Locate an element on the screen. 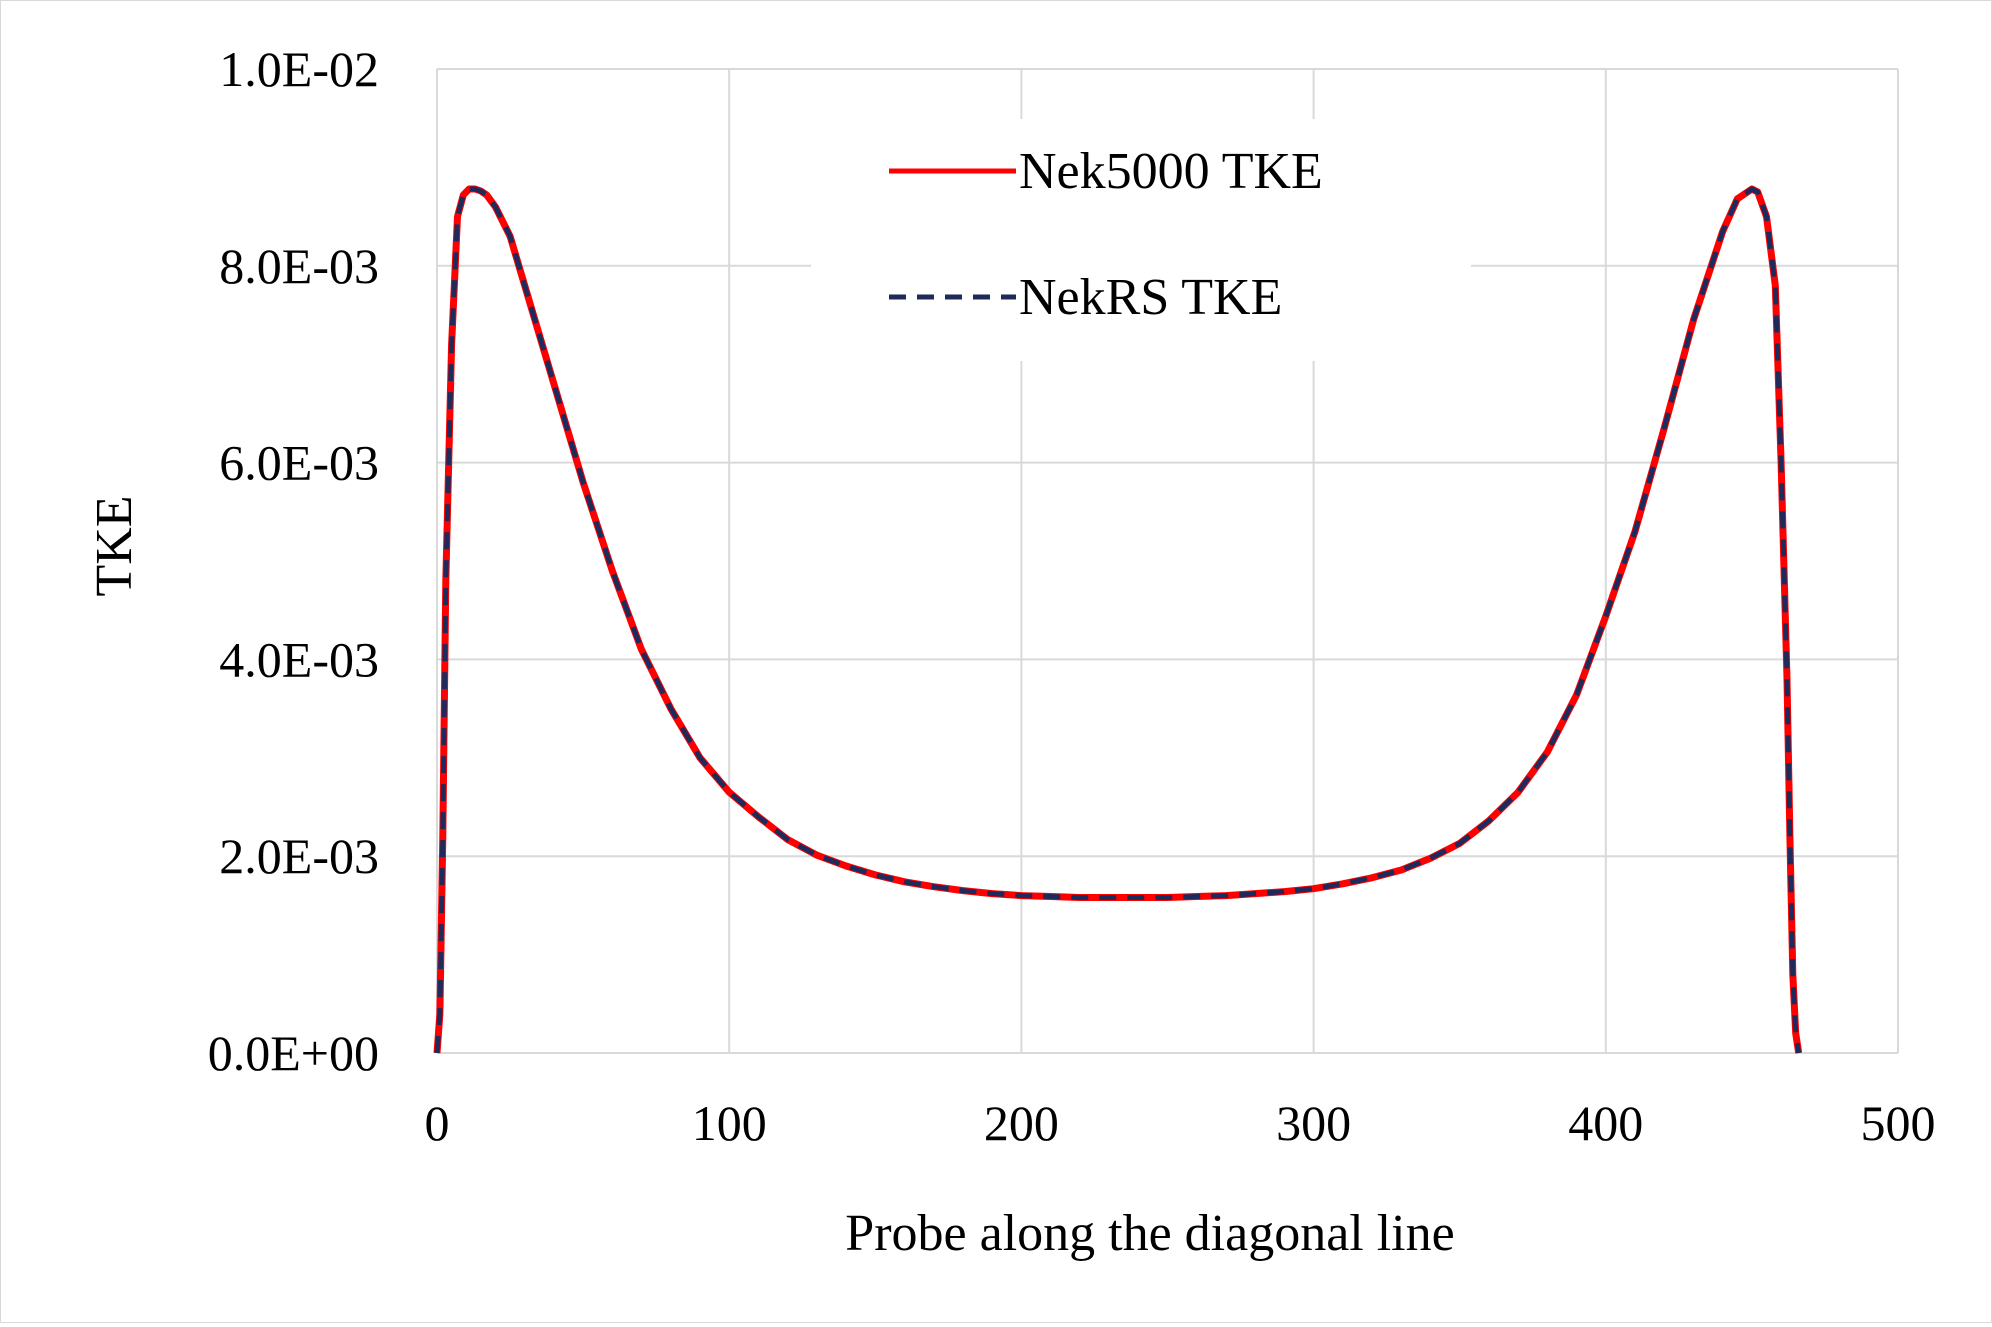 Image resolution: width=1992 pixels, height=1327 pixels. x-tick-label: 500 is located at coordinates (1898, 1123).